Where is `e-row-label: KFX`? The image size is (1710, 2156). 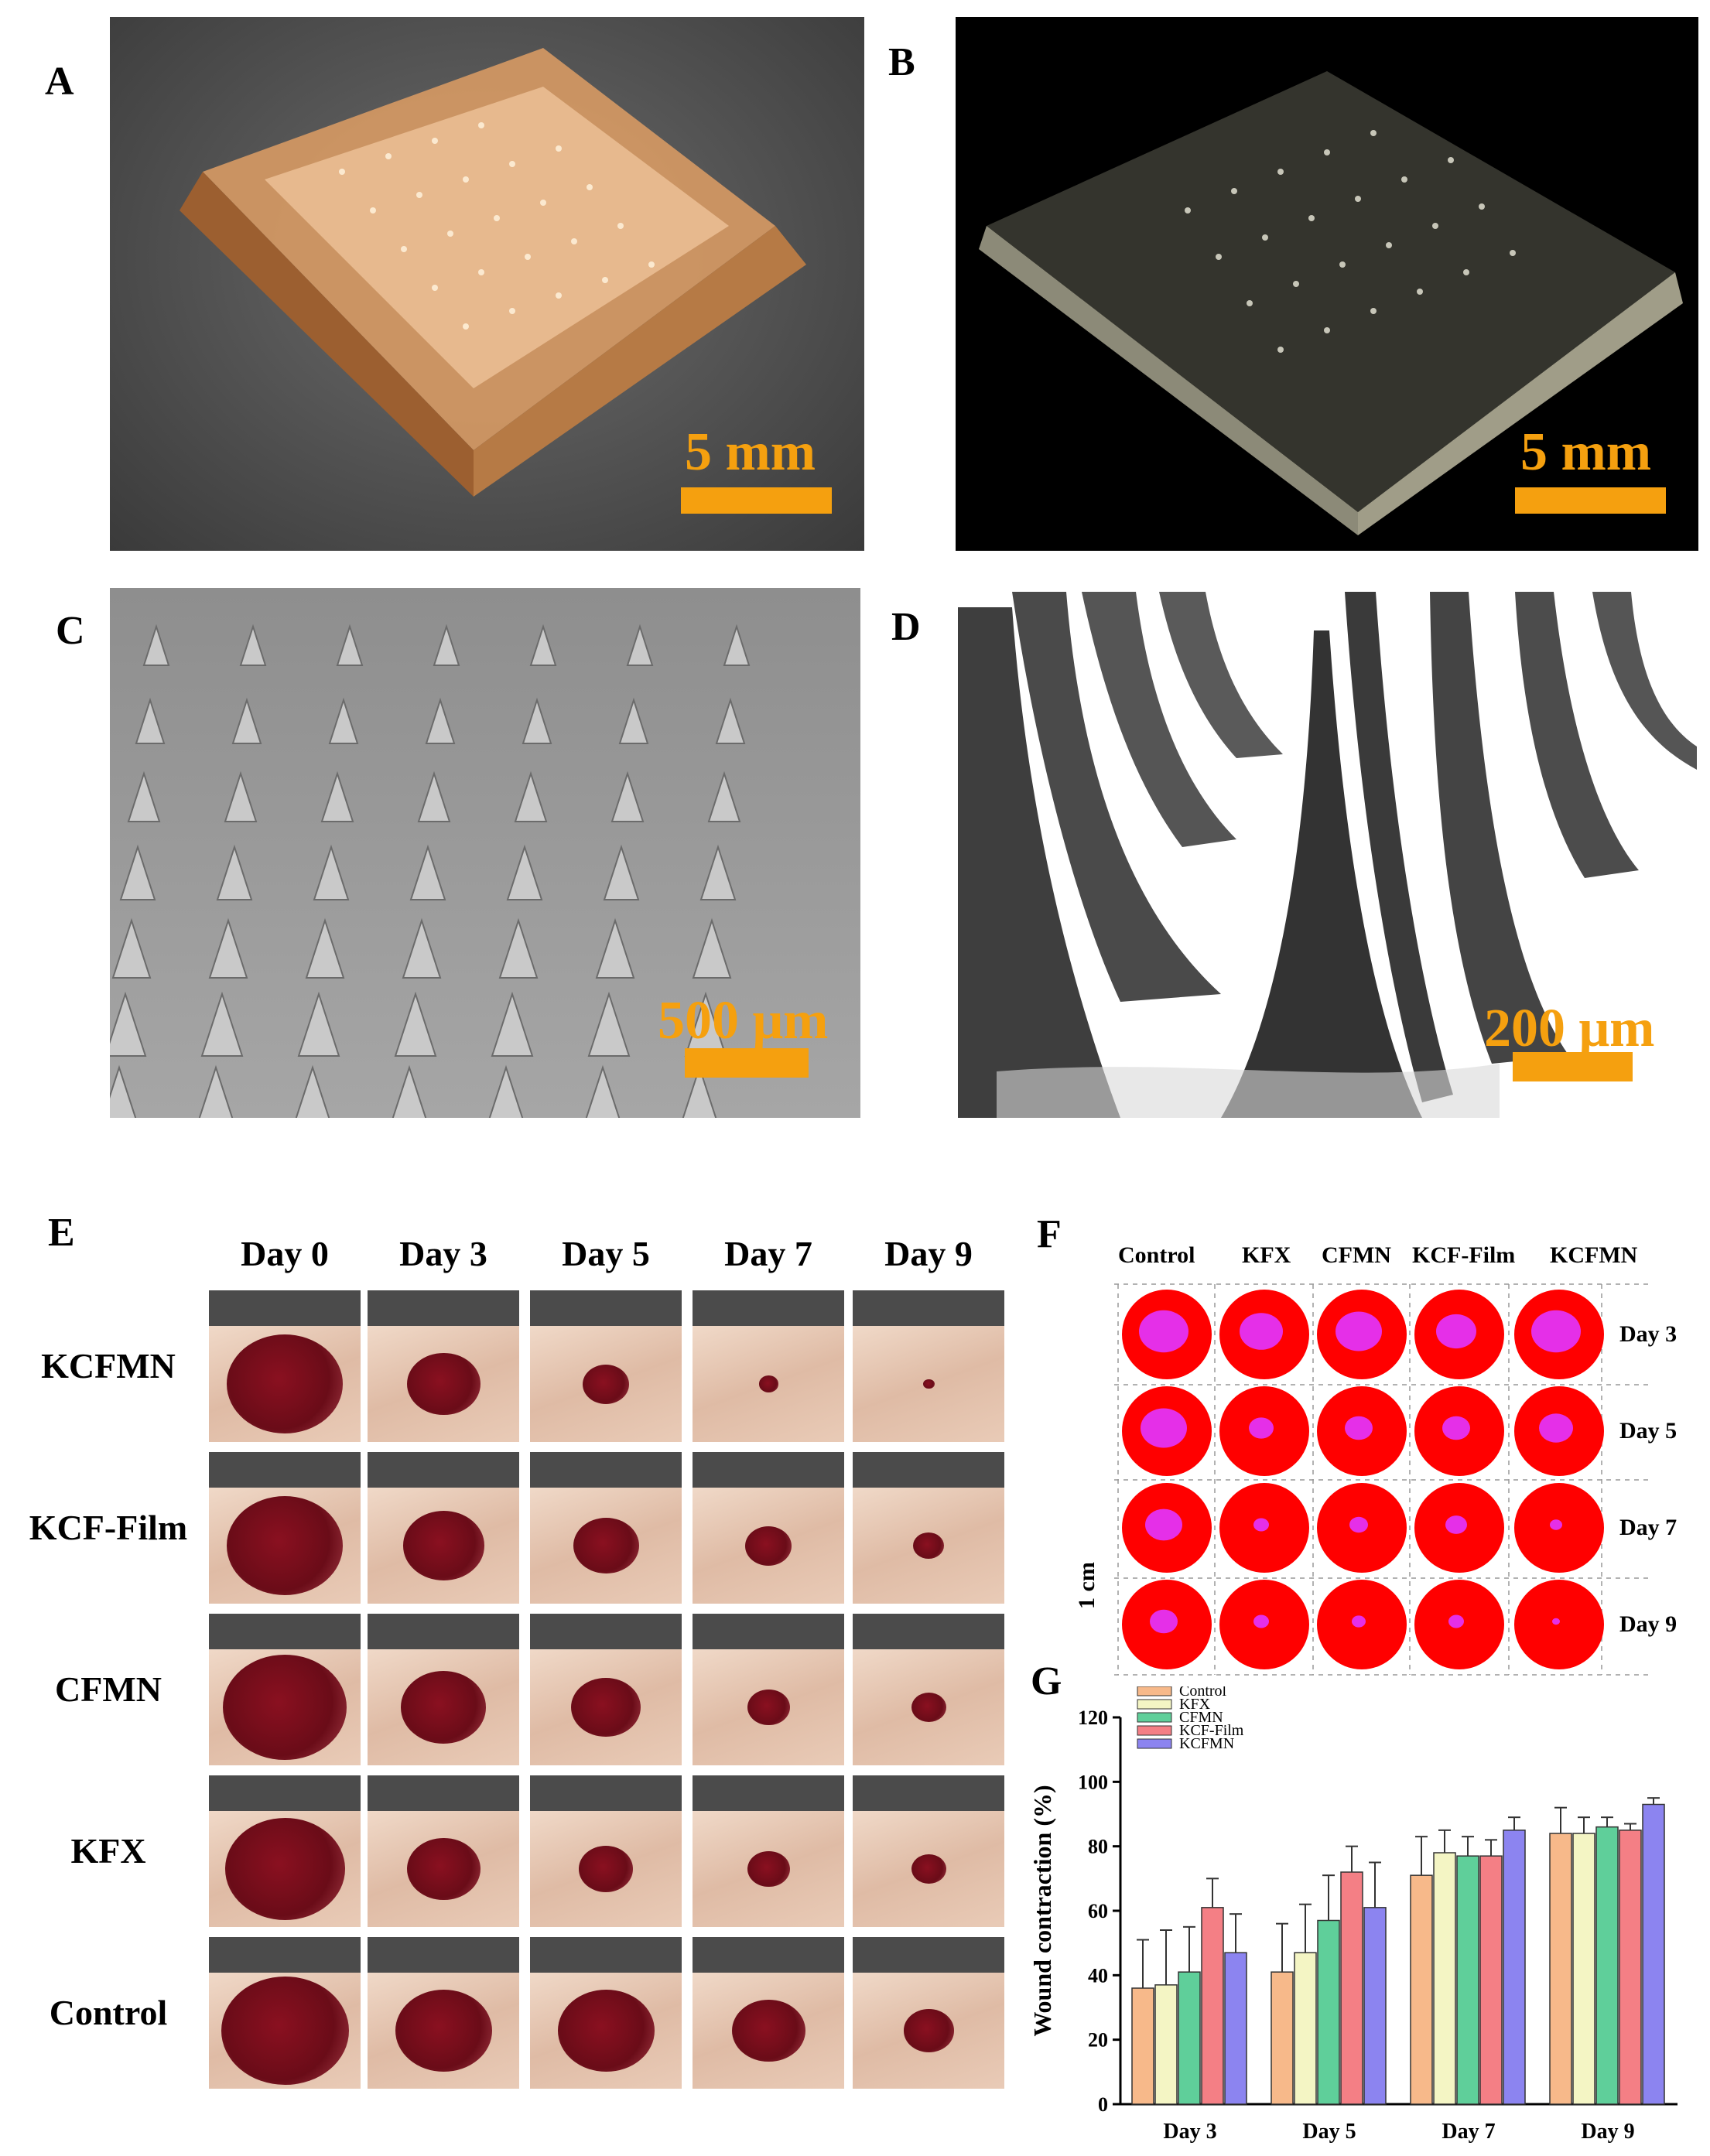
e-row-label: KFX is located at coordinates (108, 1851).